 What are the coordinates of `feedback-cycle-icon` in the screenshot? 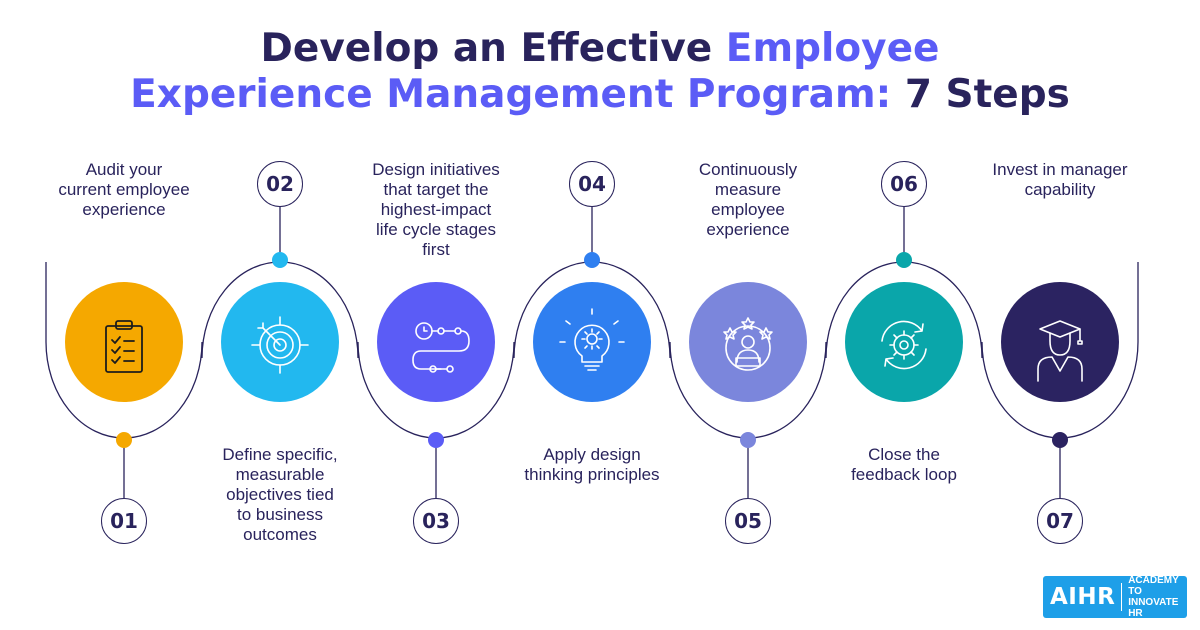 It's located at (904, 345).